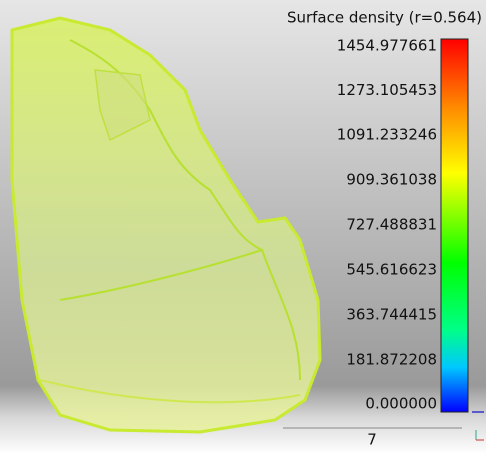 This screenshot has width=486, height=454. Describe the element at coordinates (391, 225) in the screenshot. I see `scale-label: 727.488831` at that location.